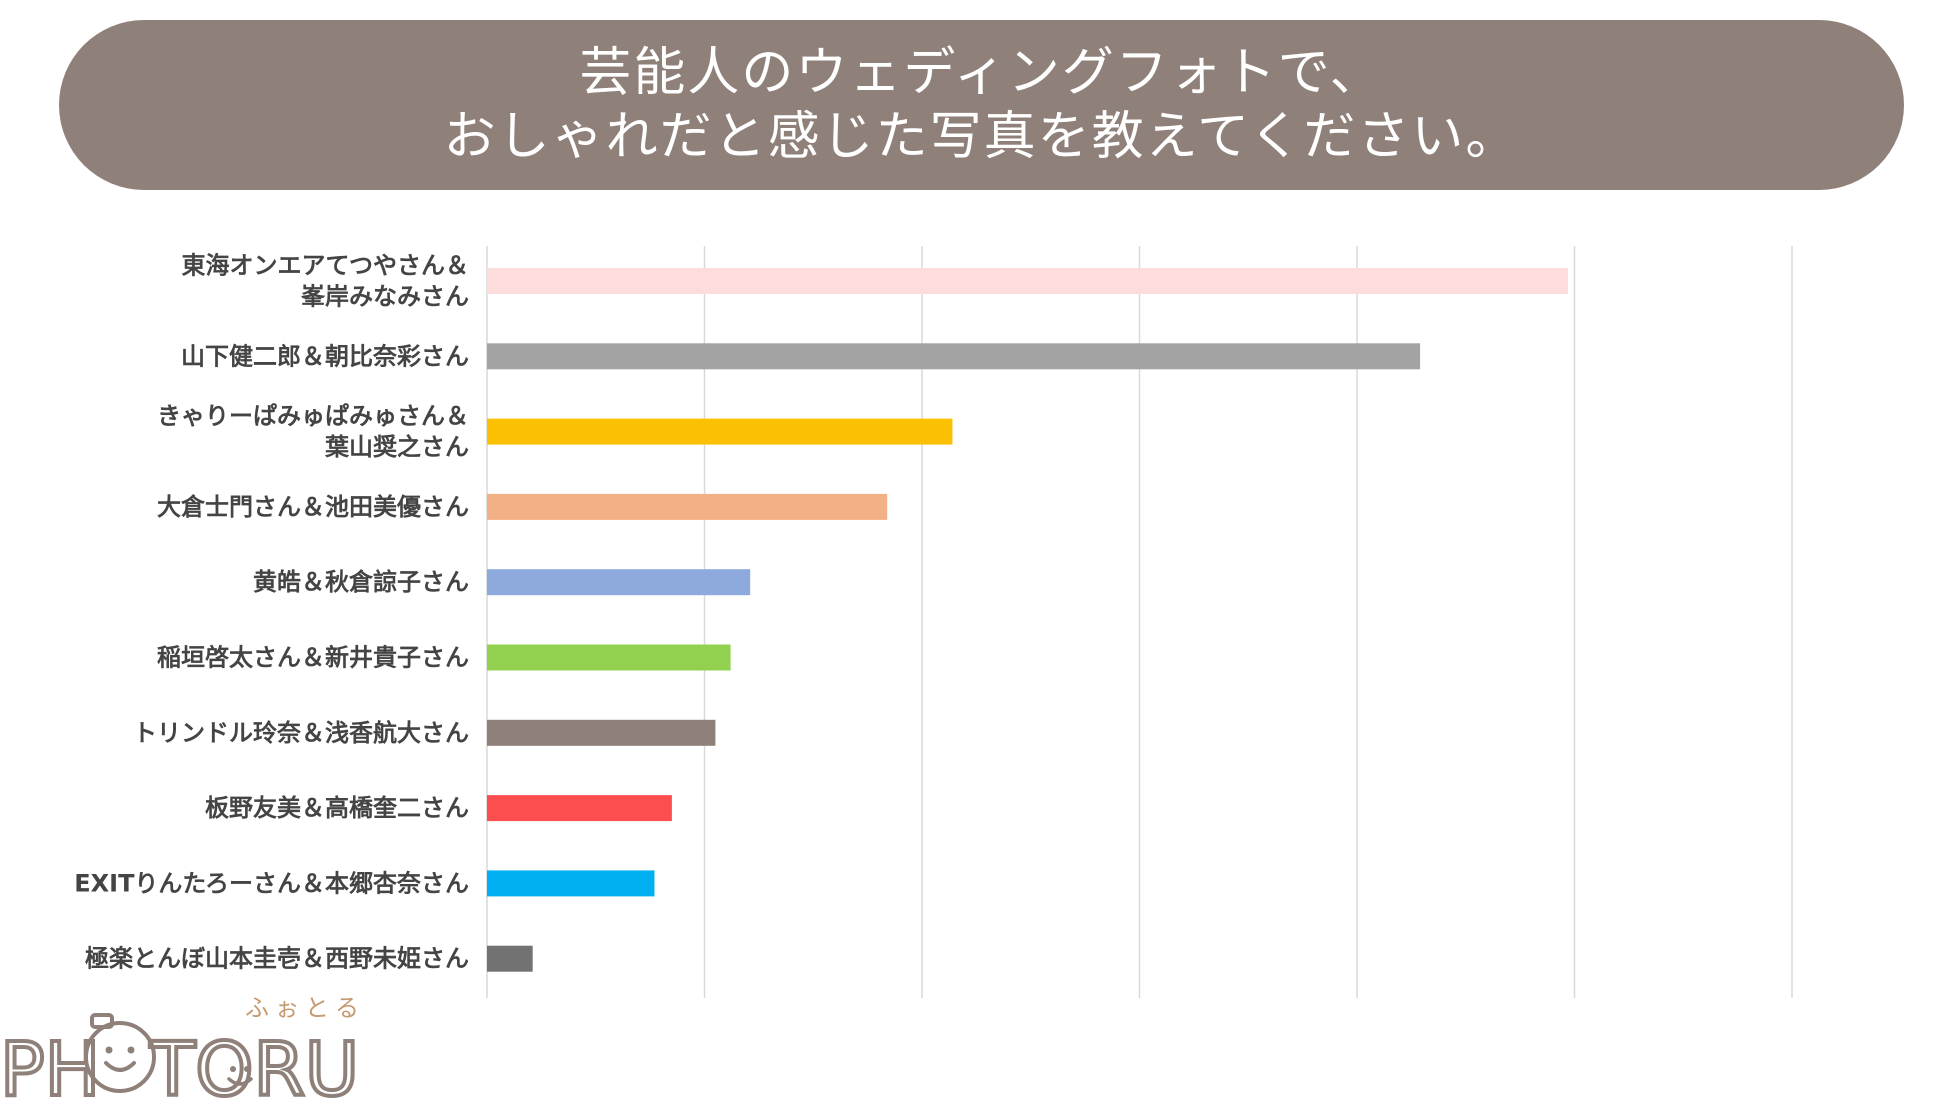 The image size is (1950, 1109). Describe the element at coordinates (325, 266) in the screenshot. I see `category-label-line: 東海オンエアてつやさん＆` at that location.